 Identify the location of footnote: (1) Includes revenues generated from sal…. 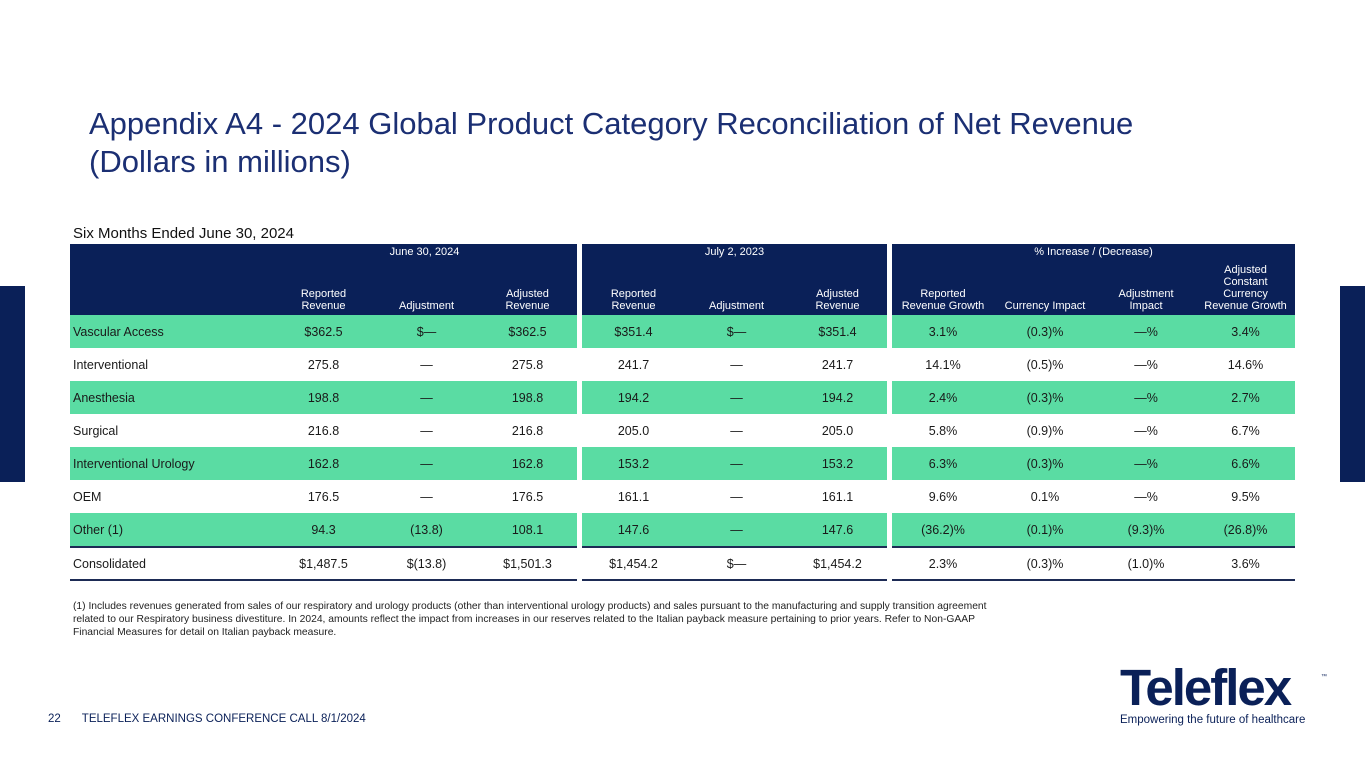
(530, 619).